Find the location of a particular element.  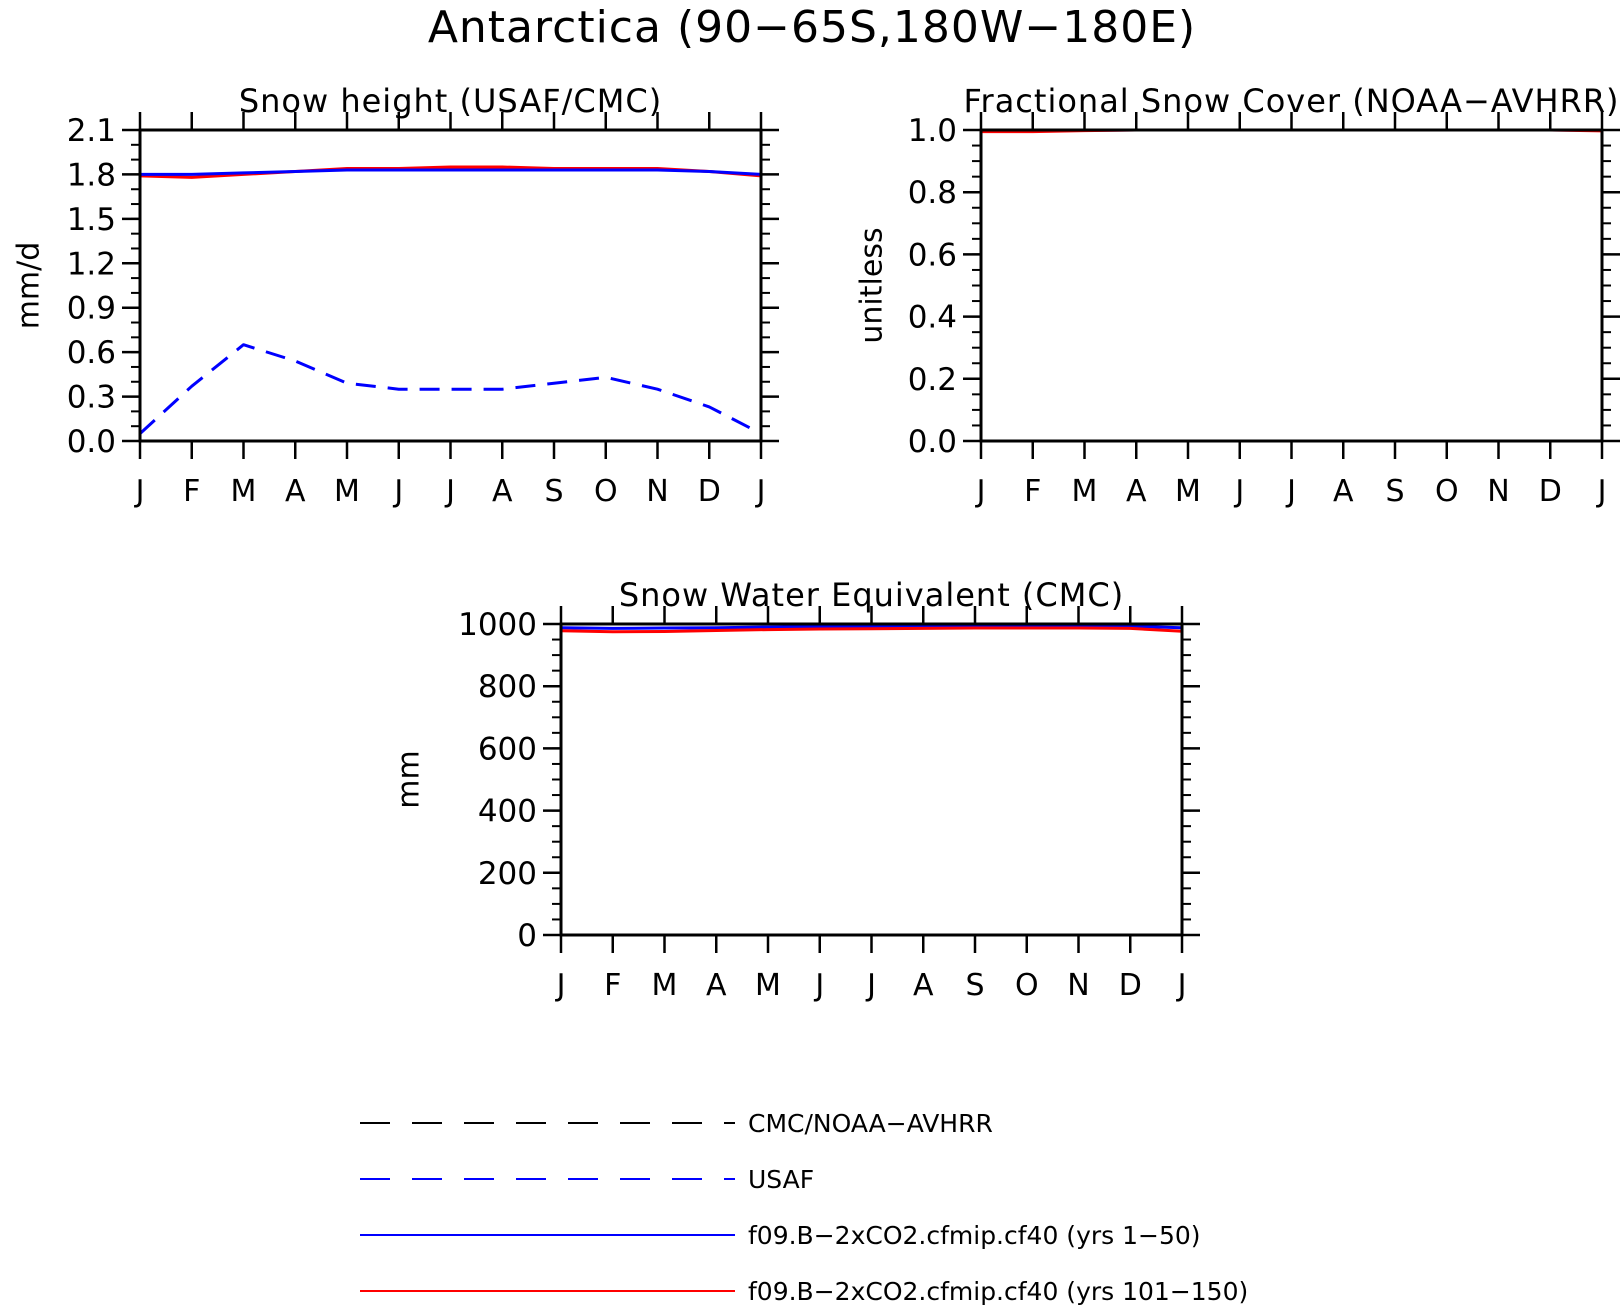

legend-label: f09.B−2xCO2.cfmip.cf40 (yrs 1−50) is located at coordinates (974, 1235).